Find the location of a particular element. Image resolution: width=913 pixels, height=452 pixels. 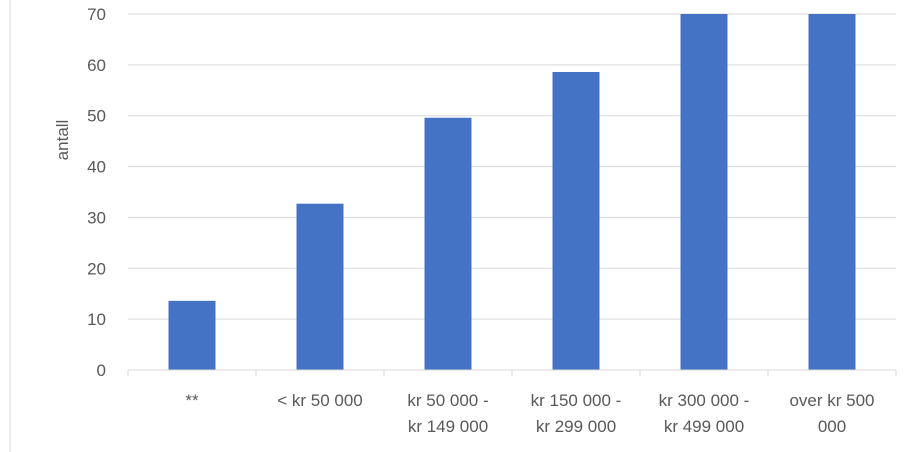

y-axis-title: antall is located at coordinates (62, 140).